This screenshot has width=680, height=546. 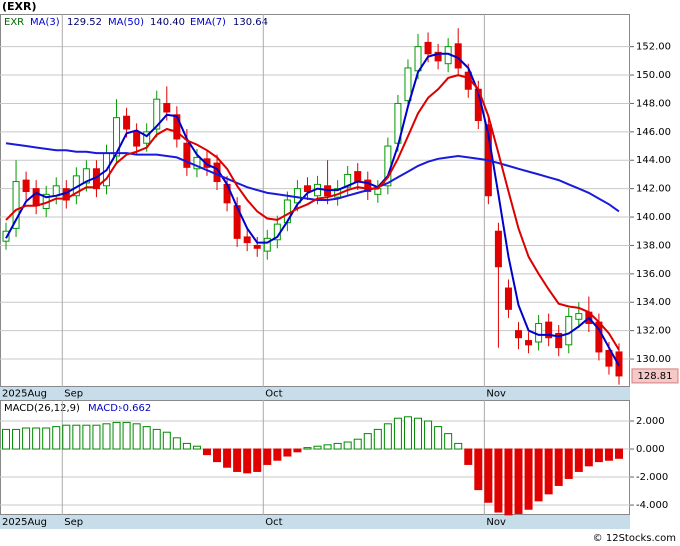 What do you see at coordinates (653, 103) in the screenshot?
I see `y-tick-label: 148.00` at bounding box center [653, 103].